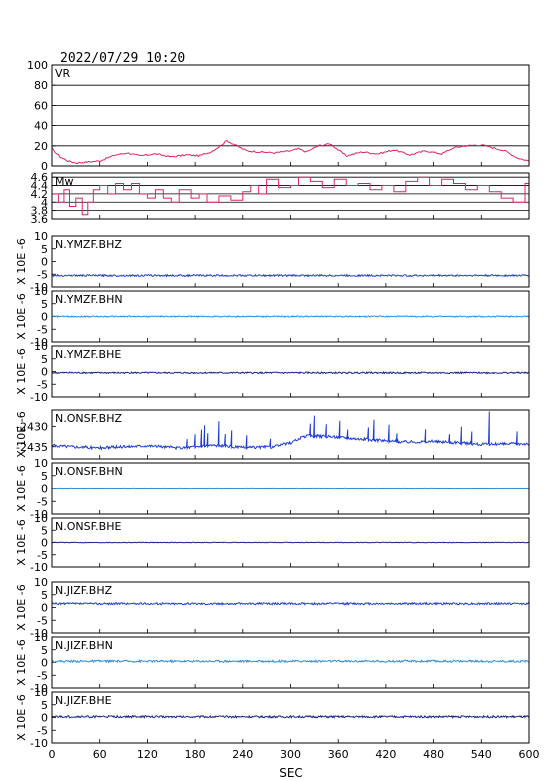  What do you see at coordinates (37, 65) in the screenshot?
I see `y-tick-label: 100` at bounding box center [37, 65].